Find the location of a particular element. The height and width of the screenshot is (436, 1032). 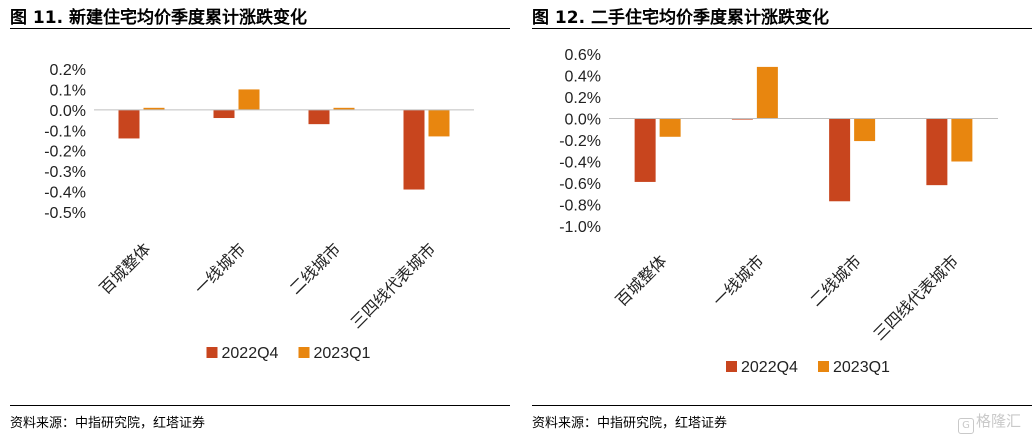

chart-title: 图 11. 新建住宅均价季度累计涨跌变化 is located at coordinates (158, 18).